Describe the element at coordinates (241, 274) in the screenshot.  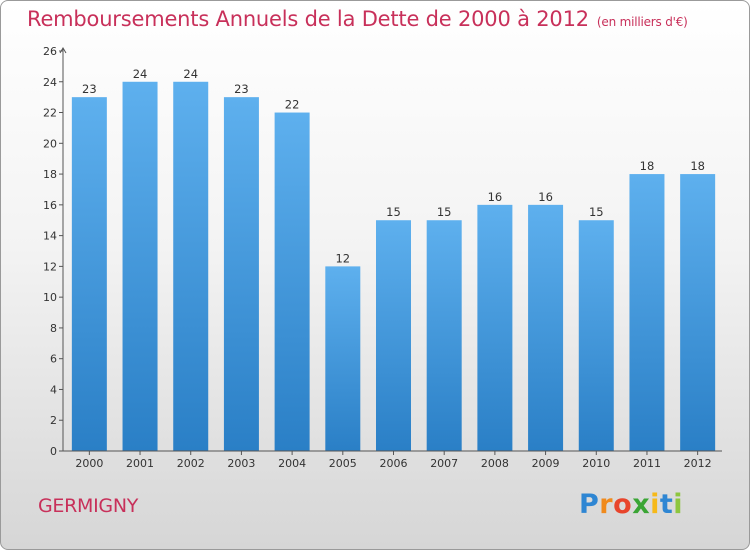
I see `bar-2003` at that location.